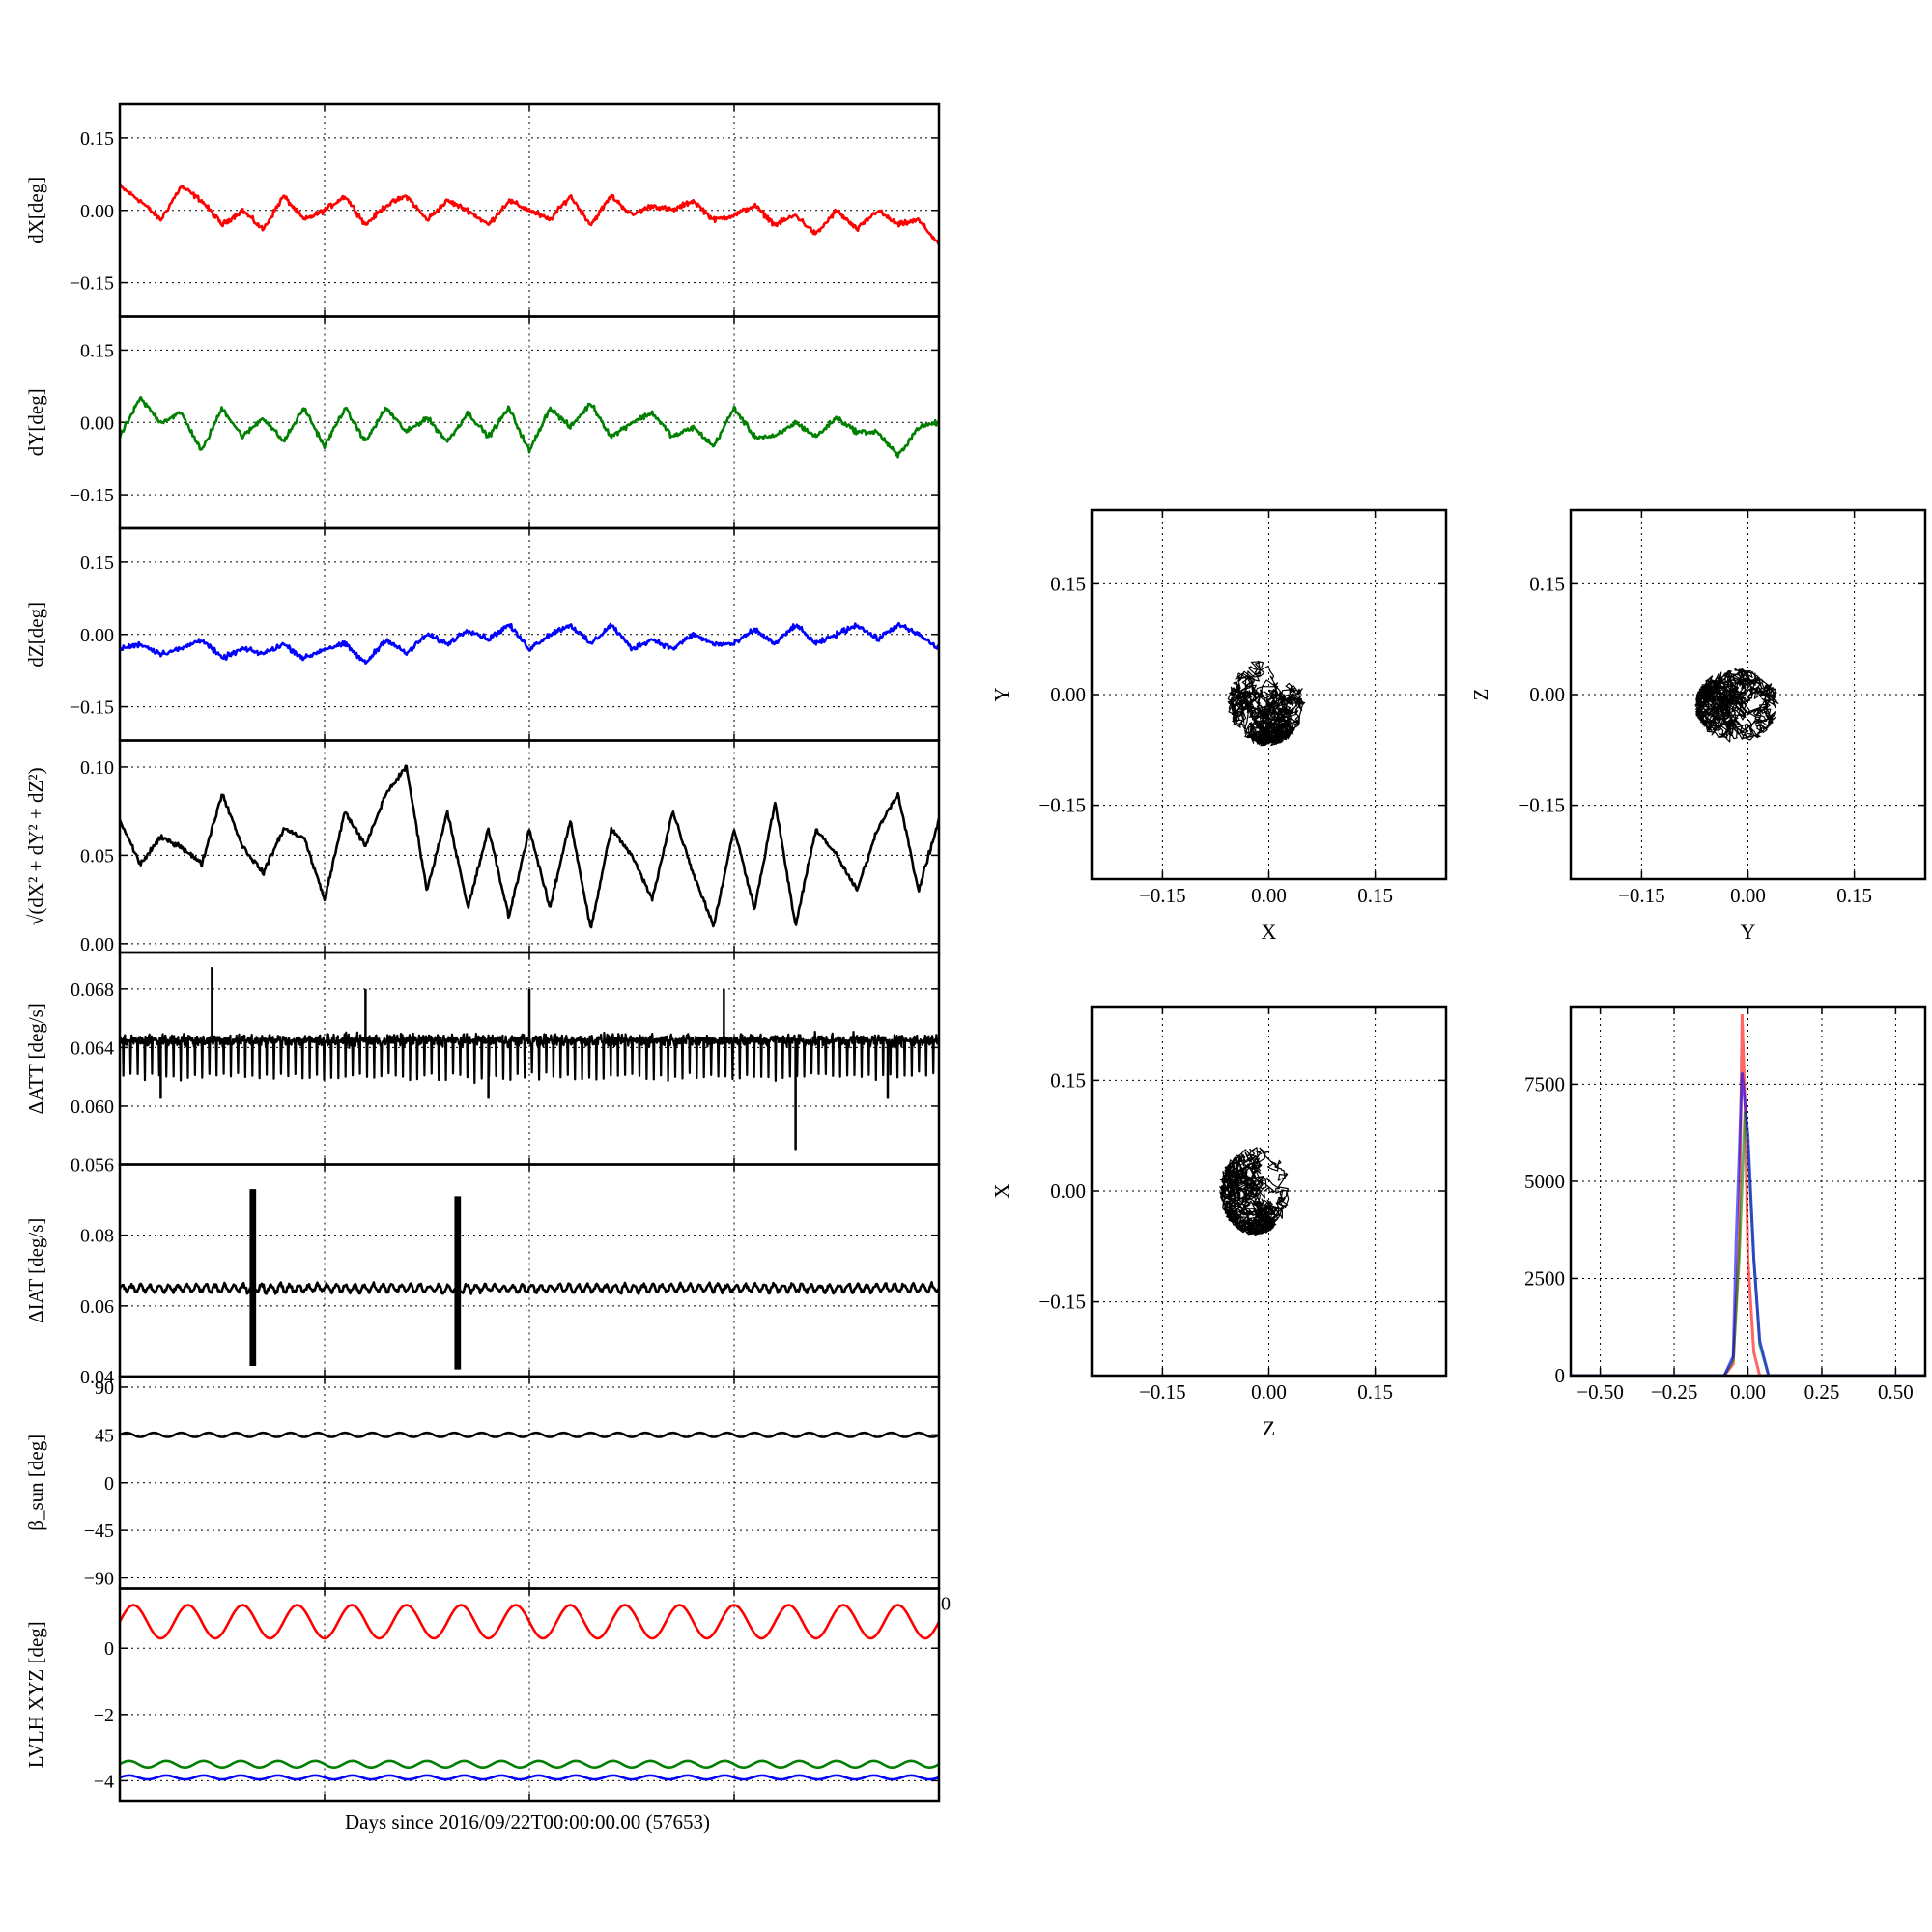  What do you see at coordinates (35, 1058) in the screenshot?
I see `axis-ylabel: ΔATT [deg/s]` at bounding box center [35, 1058].